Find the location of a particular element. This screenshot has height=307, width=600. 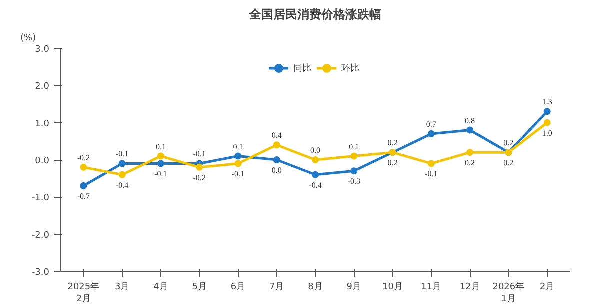

x-tick-label: 4月 is located at coordinates (161, 287).